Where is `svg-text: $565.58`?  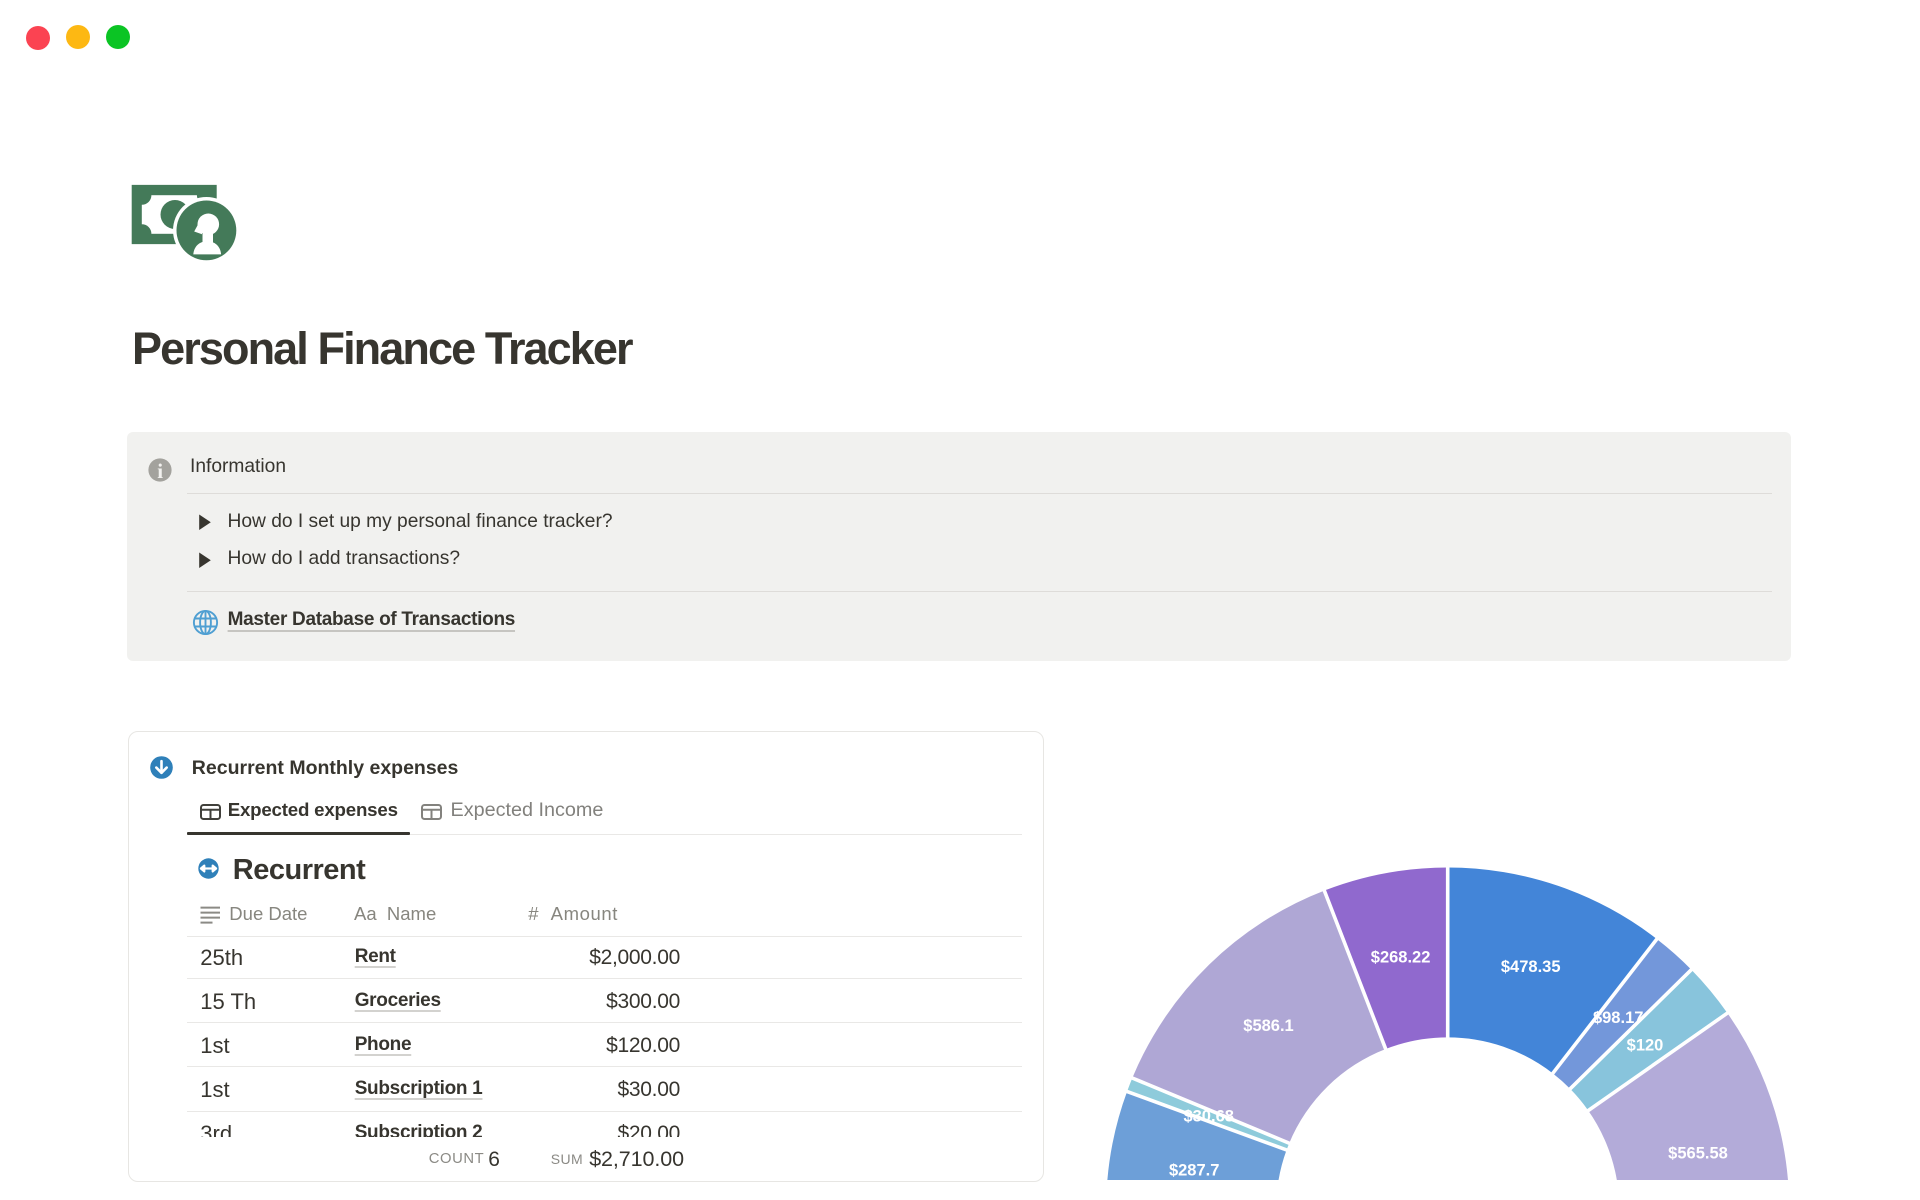 svg-text: $565.58 is located at coordinates (1698, 1153).